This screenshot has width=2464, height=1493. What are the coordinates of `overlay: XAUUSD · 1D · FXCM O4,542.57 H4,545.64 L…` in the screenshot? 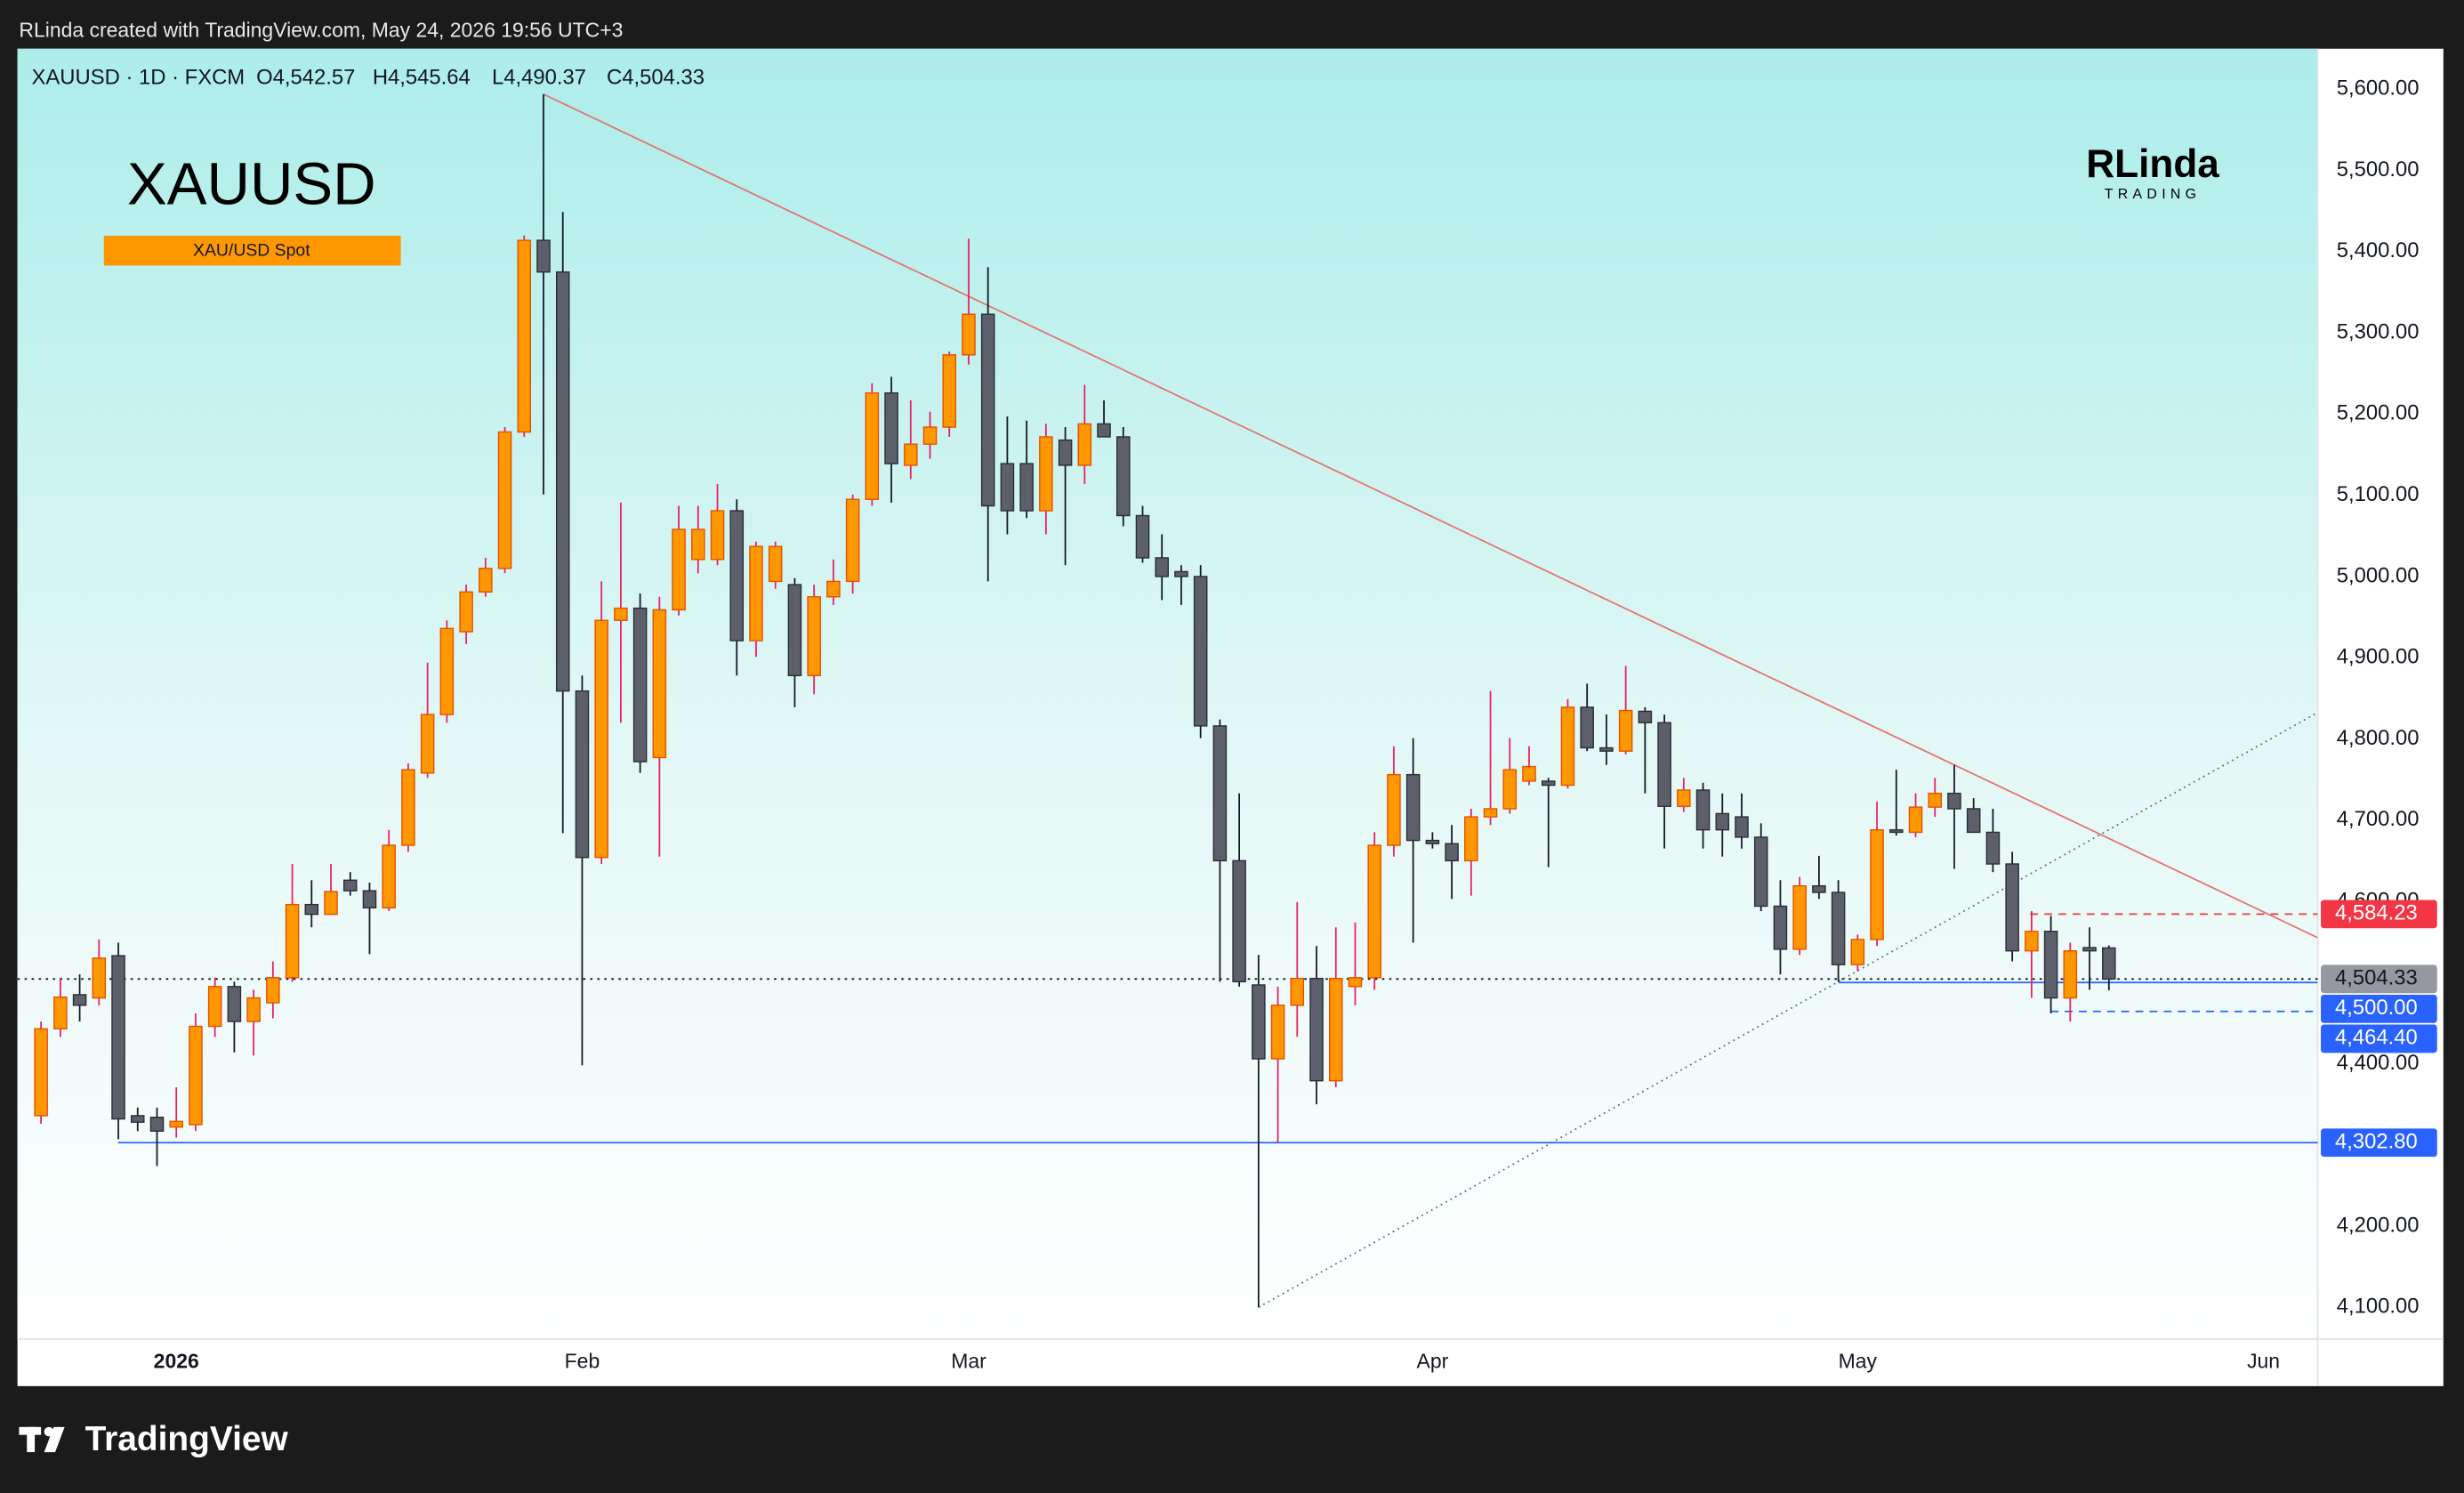 It's located at (1126, 166).